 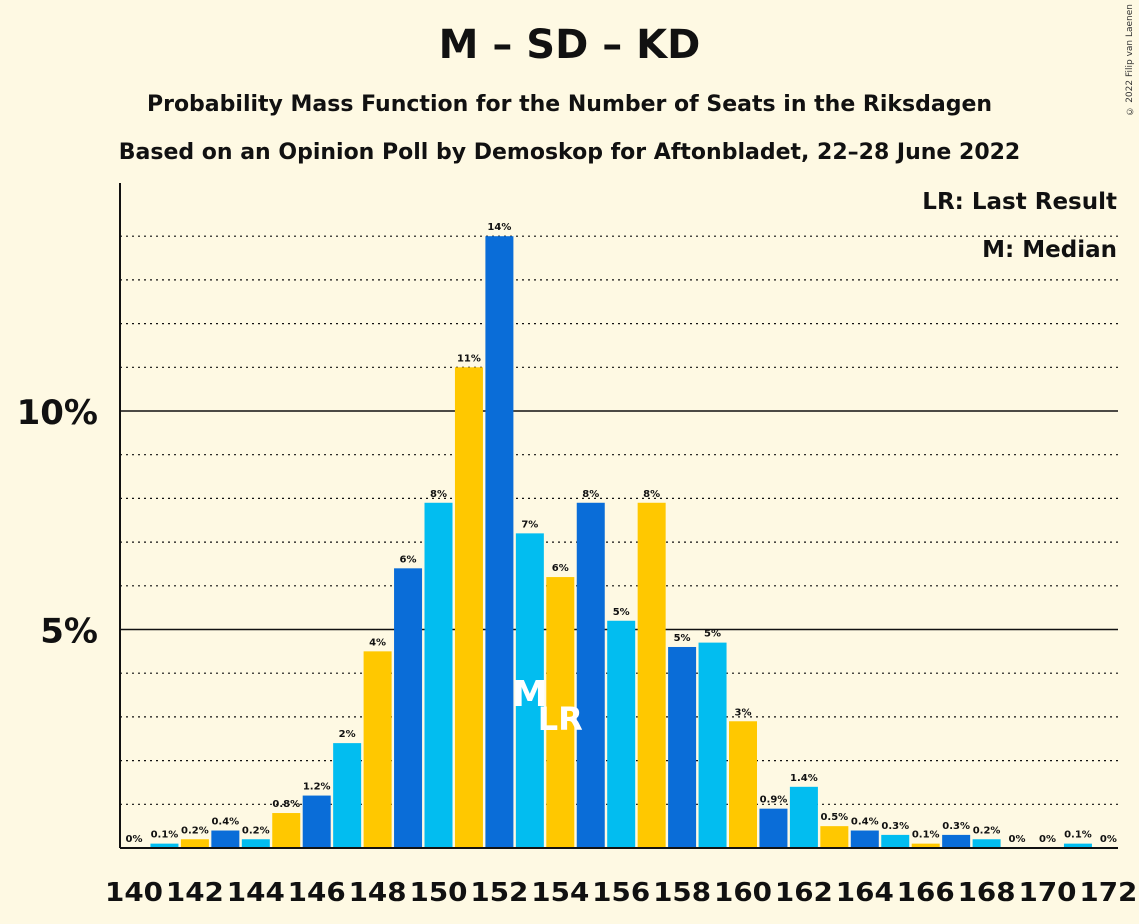 I want to click on x-tick-label: 164, so click(x=865, y=893).